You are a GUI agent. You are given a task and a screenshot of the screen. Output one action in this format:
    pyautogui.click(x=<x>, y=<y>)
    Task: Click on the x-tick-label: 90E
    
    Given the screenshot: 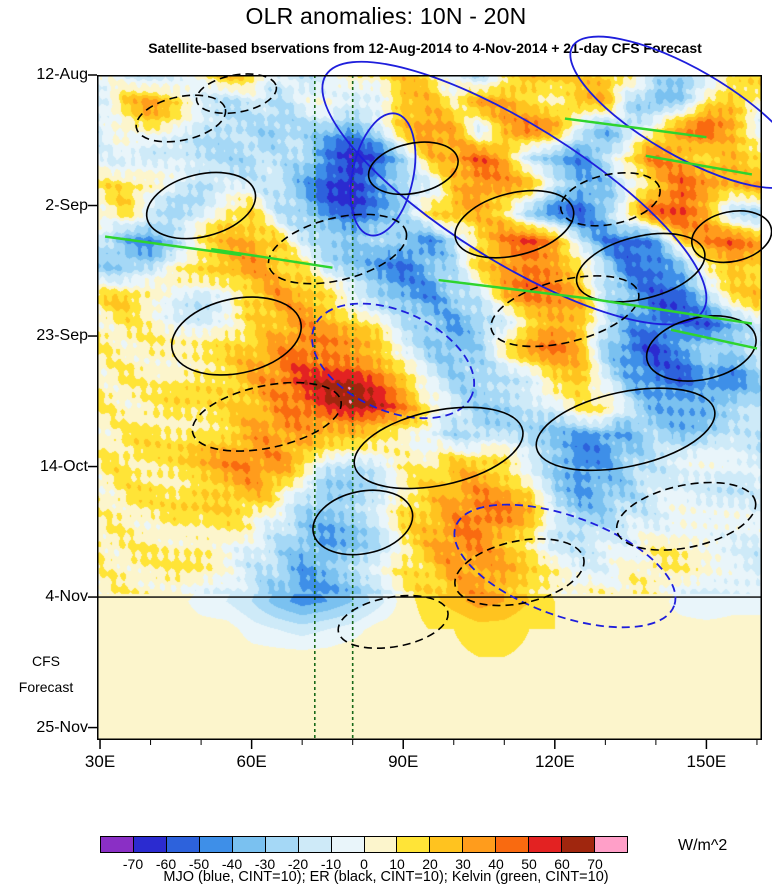 What is the action you would take?
    pyautogui.click(x=403, y=761)
    